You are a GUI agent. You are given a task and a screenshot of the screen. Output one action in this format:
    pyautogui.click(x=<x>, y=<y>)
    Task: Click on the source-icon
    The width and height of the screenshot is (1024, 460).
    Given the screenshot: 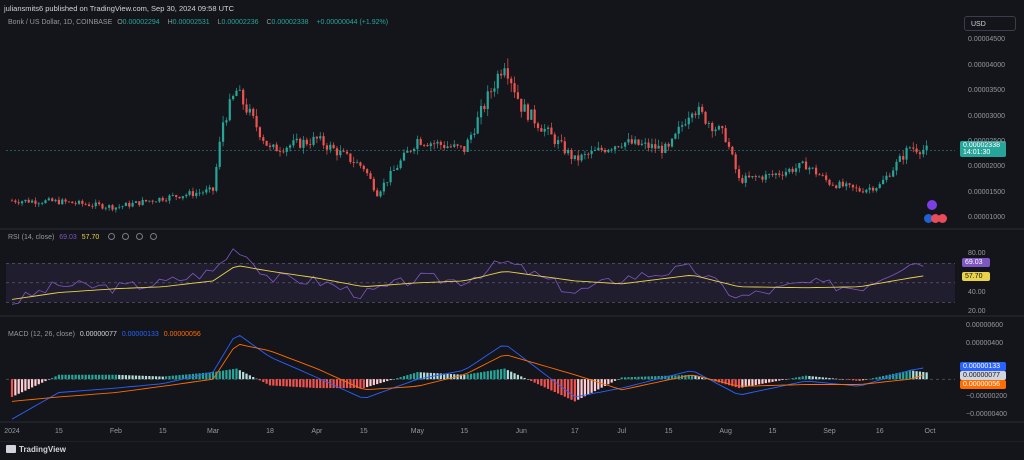 What is the action you would take?
    pyautogui.click(x=140, y=236)
    